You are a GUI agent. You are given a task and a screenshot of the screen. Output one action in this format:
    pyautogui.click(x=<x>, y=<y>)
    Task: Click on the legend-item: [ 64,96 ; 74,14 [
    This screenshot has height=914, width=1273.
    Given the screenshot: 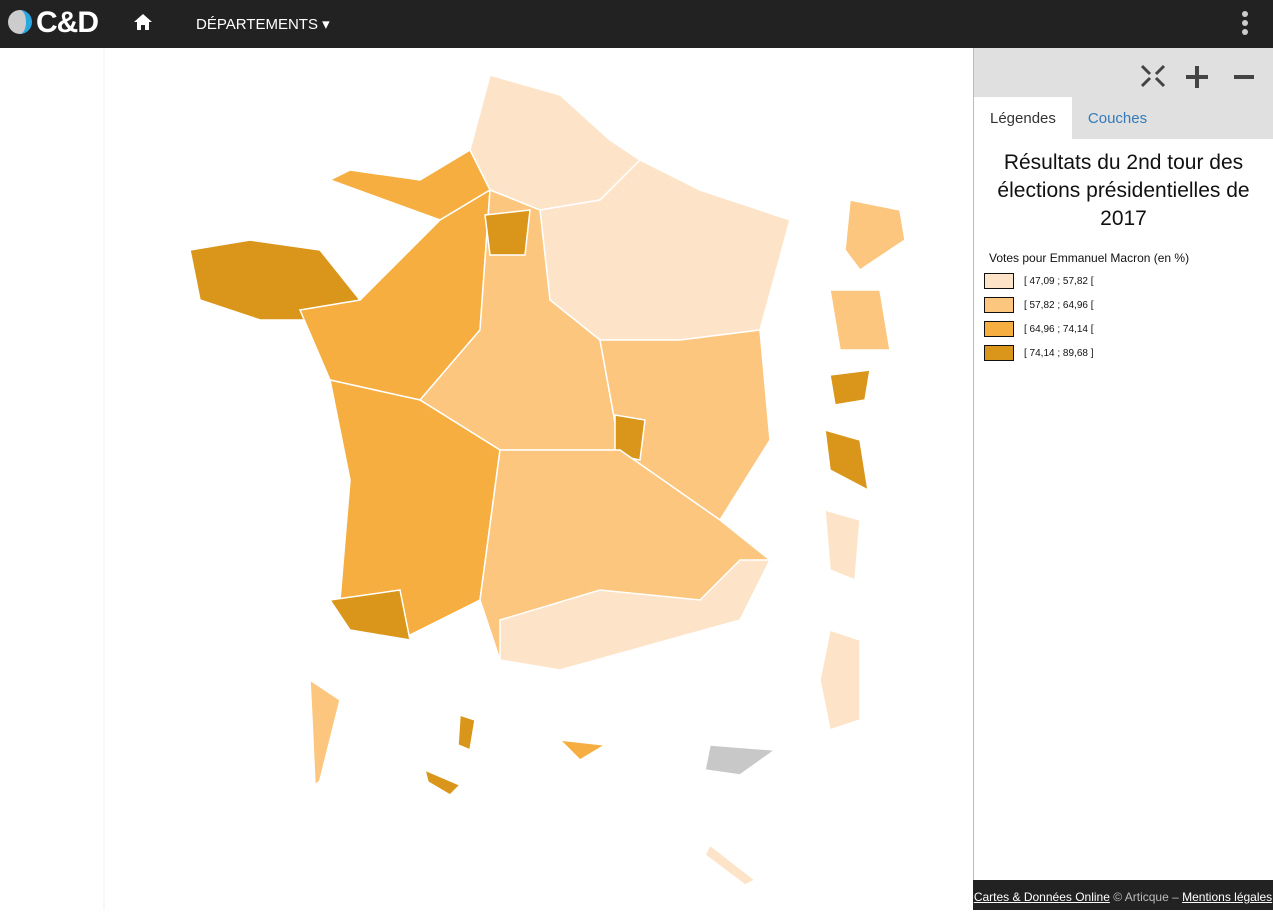 What is the action you would take?
    pyautogui.click(x=1128, y=329)
    